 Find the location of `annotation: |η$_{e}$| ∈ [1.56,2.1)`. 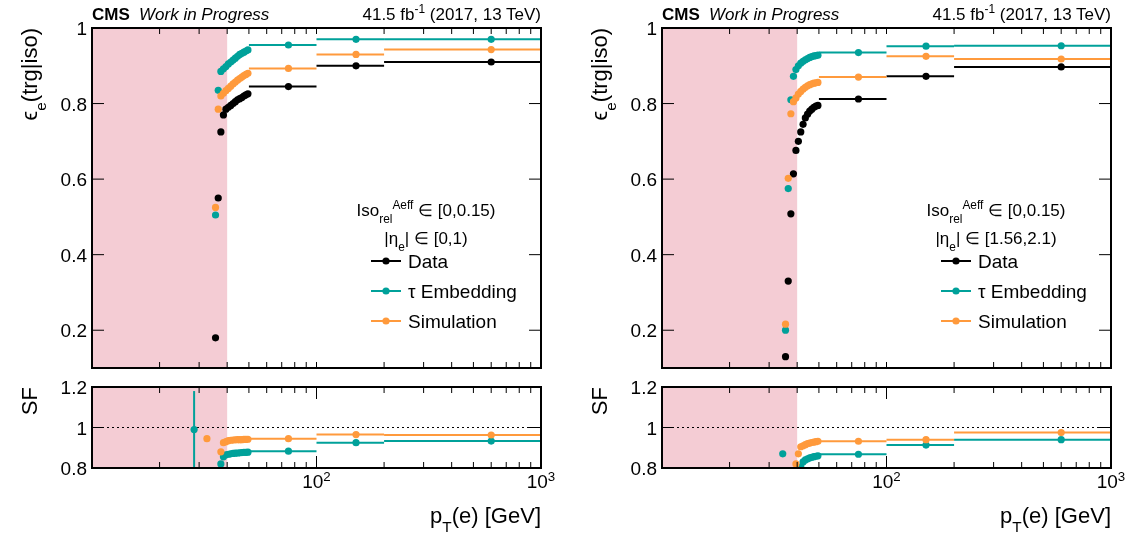

annotation: |η$_{e}$| ∈ [1.56,2.1) is located at coordinates (996, 241).